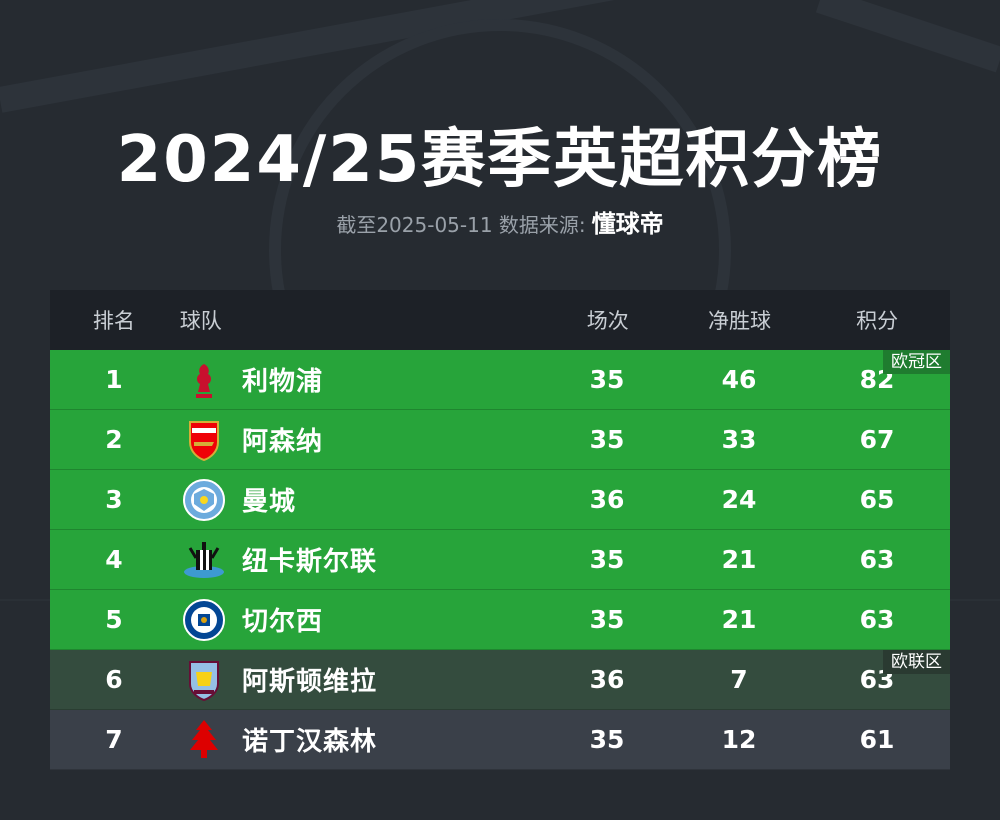 The image size is (1000, 820). What do you see at coordinates (739, 439) in the screenshot?
I see `goal-diff: 33` at bounding box center [739, 439].